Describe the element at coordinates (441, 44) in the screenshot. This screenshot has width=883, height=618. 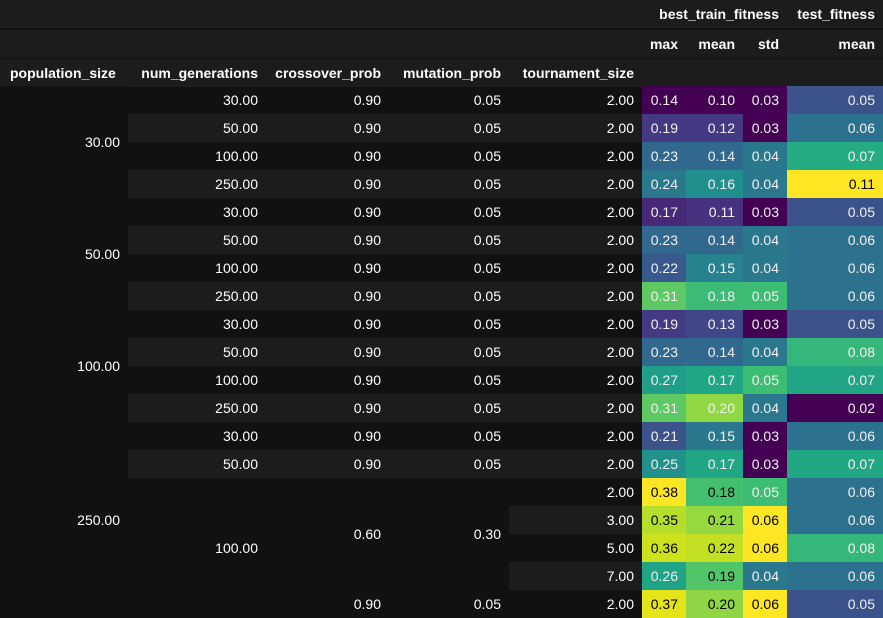
I see `header-row-stats: max mean std mean` at that location.